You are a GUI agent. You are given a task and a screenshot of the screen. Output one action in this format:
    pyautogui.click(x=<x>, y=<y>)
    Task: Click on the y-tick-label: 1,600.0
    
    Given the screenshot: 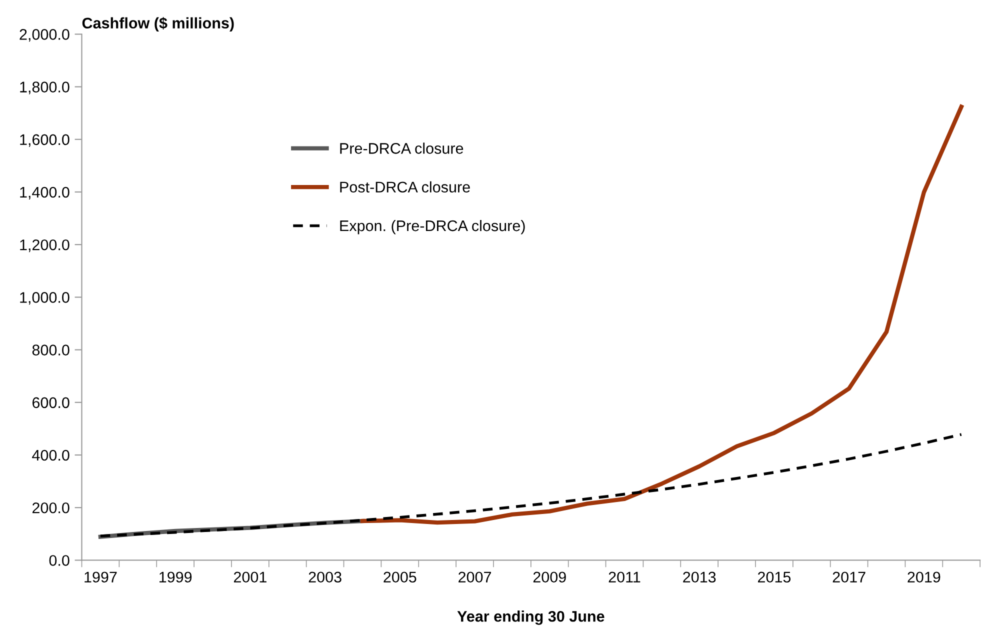 What is the action you would take?
    pyautogui.click(x=45, y=140)
    